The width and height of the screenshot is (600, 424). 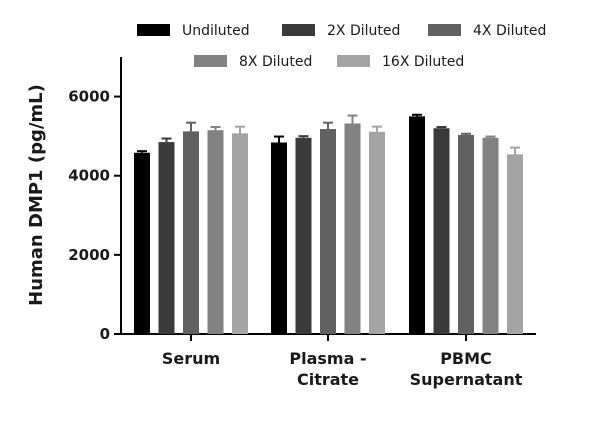 What do you see at coordinates (95, 200) in the screenshot?
I see `y-axis: 0 2000 4000 6000` at bounding box center [95, 200].